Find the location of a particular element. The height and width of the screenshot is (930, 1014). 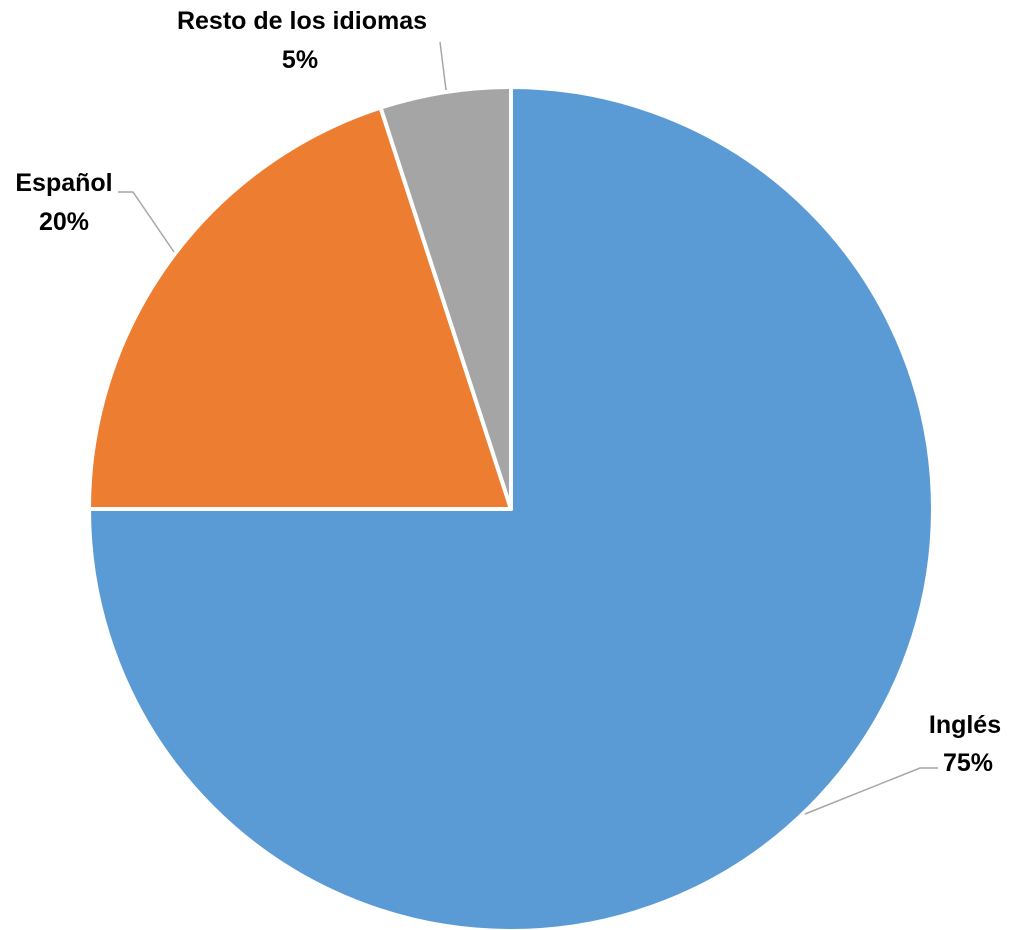

slice-resto is located at coordinates (445, 298).